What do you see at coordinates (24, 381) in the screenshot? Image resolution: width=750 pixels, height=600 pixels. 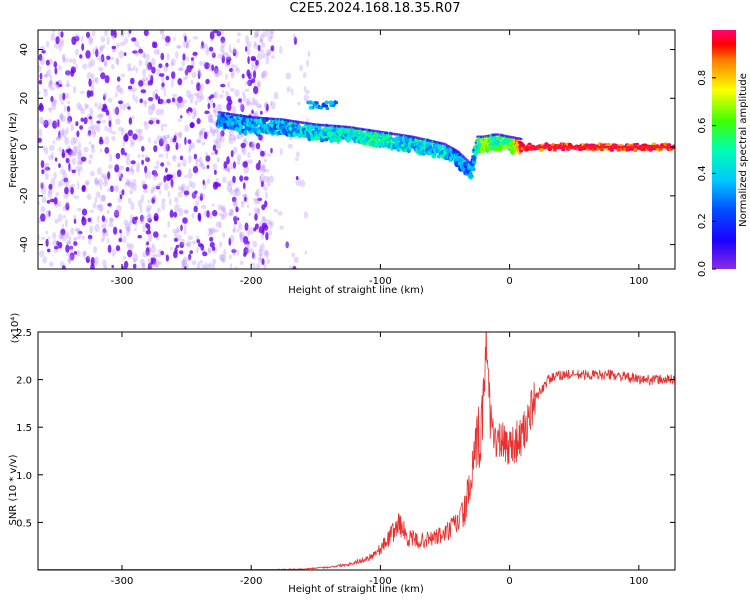 I see `y-tick-label: 2.0` at bounding box center [24, 381].